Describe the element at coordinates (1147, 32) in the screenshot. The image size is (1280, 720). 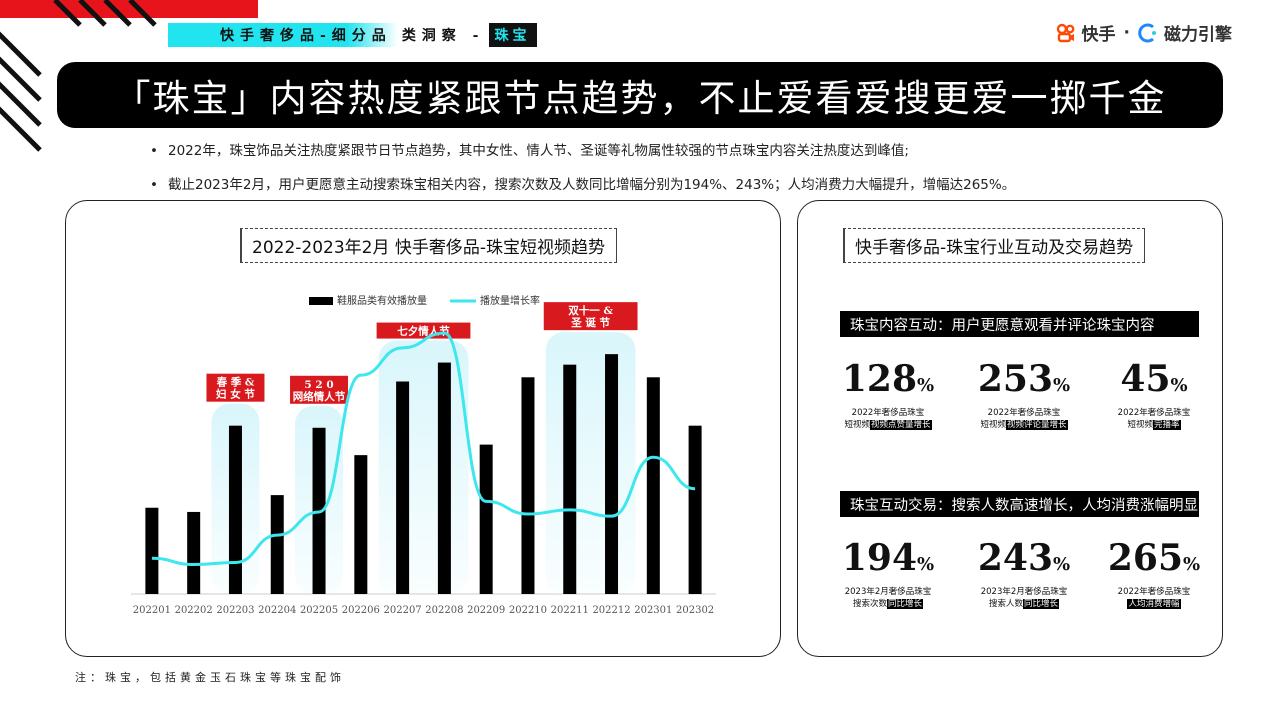
I see `cili-engine-icon` at that location.